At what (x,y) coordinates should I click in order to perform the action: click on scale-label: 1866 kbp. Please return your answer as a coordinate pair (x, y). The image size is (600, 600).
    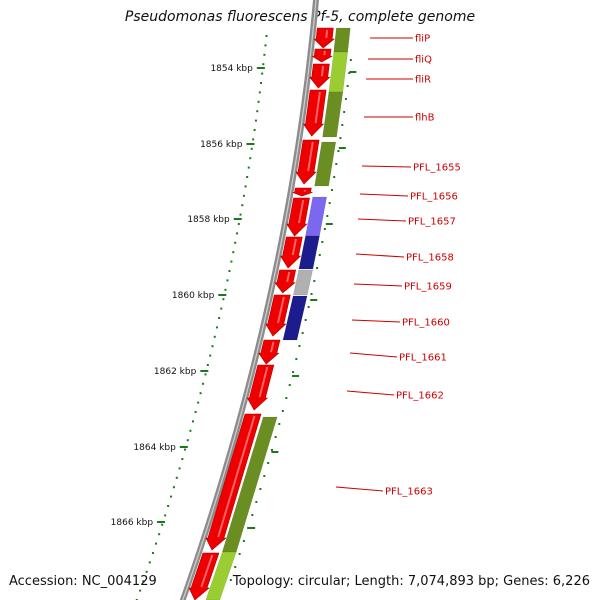
    Looking at the image, I should click on (132, 523).